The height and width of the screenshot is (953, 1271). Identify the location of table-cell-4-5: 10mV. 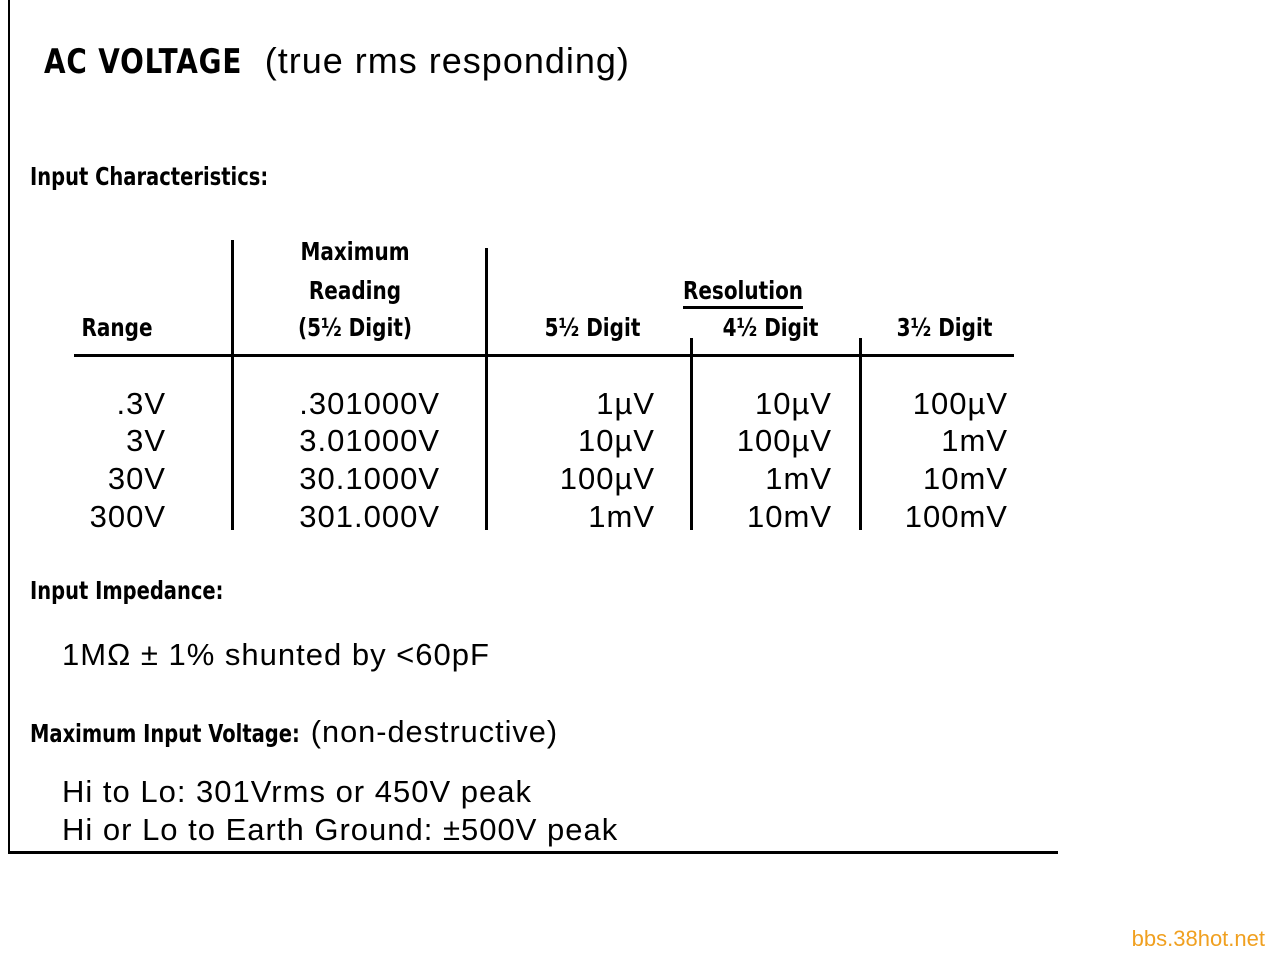
(789, 516).